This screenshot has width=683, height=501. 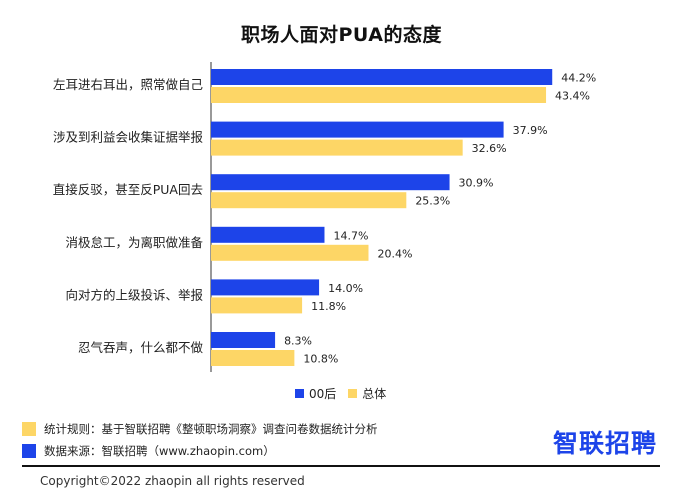 What do you see at coordinates (604, 443) in the screenshot?
I see `zhaopin-logo: 智联招聘` at bounding box center [604, 443].